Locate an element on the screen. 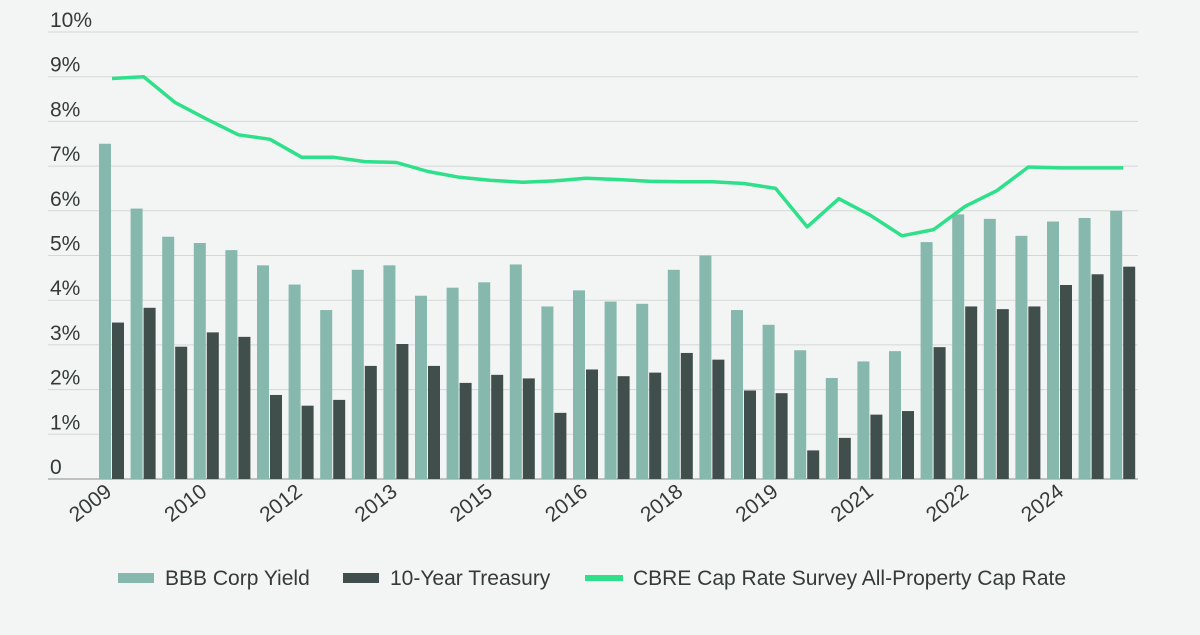 The height and width of the screenshot is (635, 1200). y-tick-label: 6% is located at coordinates (65, 199).